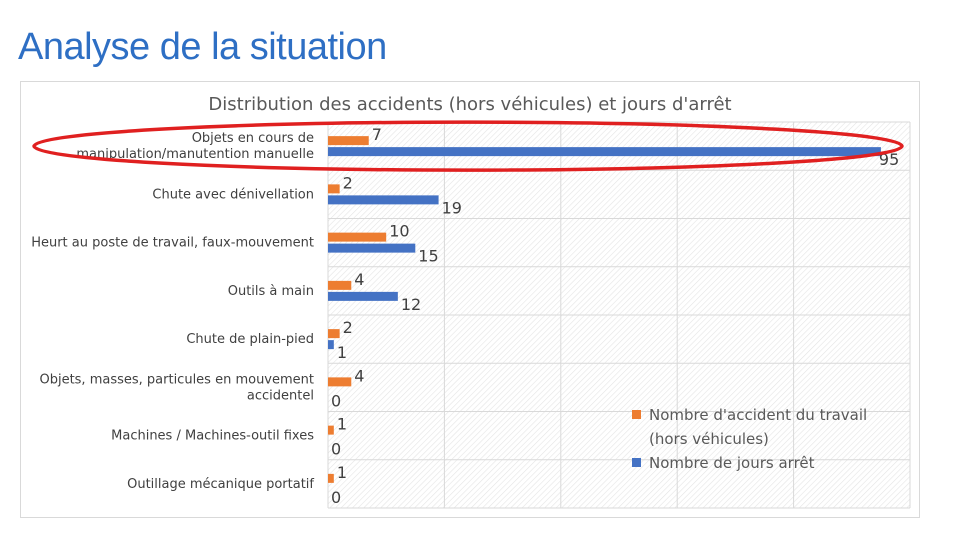 The height and width of the screenshot is (540, 960). I want to click on data-label: 7, so click(377, 134).